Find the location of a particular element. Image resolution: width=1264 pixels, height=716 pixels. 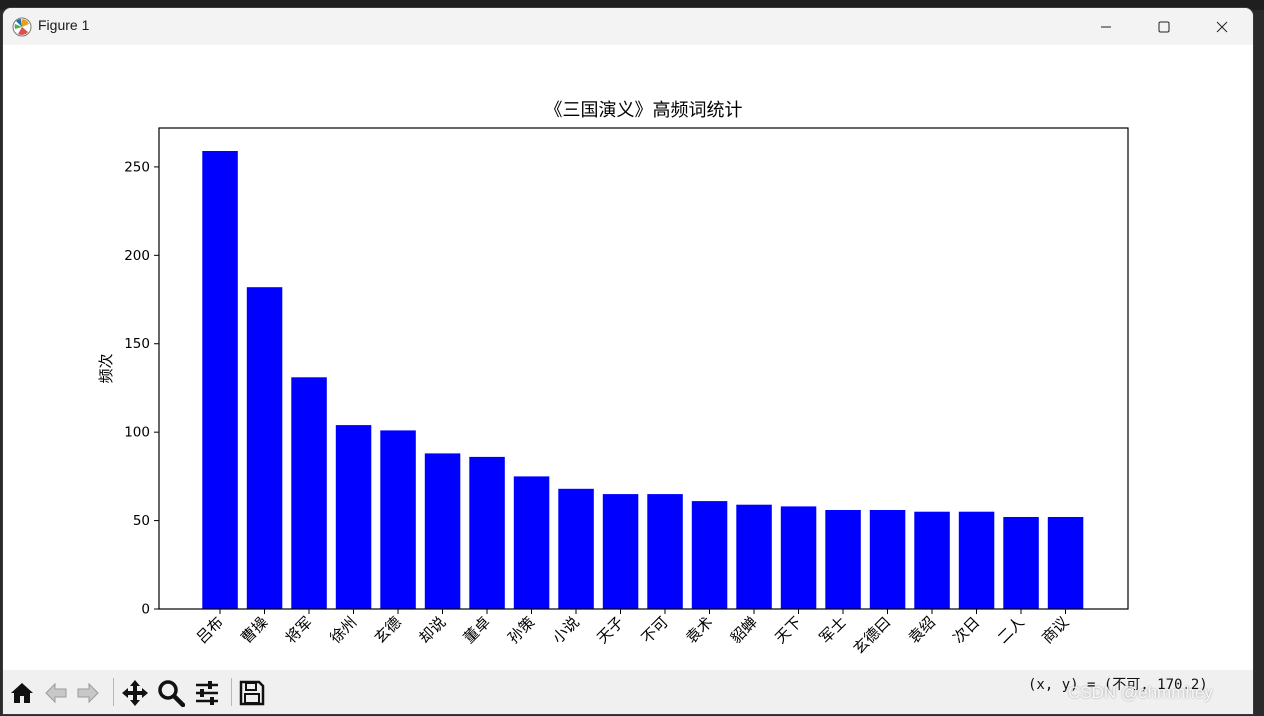

zoom-button is located at coordinates (171, 693).